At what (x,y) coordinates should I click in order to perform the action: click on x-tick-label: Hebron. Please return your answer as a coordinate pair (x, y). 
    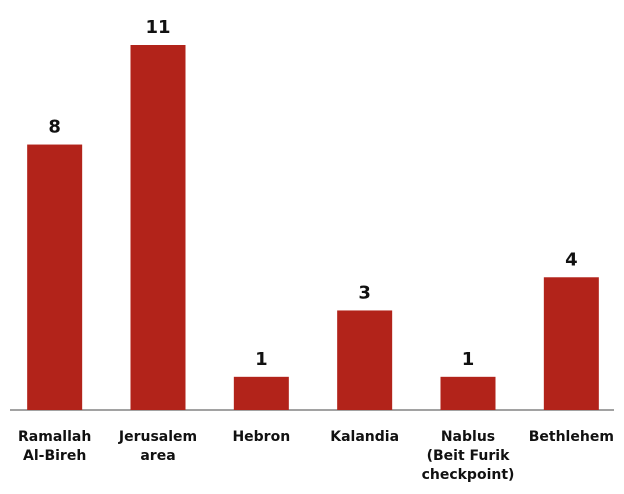
    Looking at the image, I should click on (261, 437).